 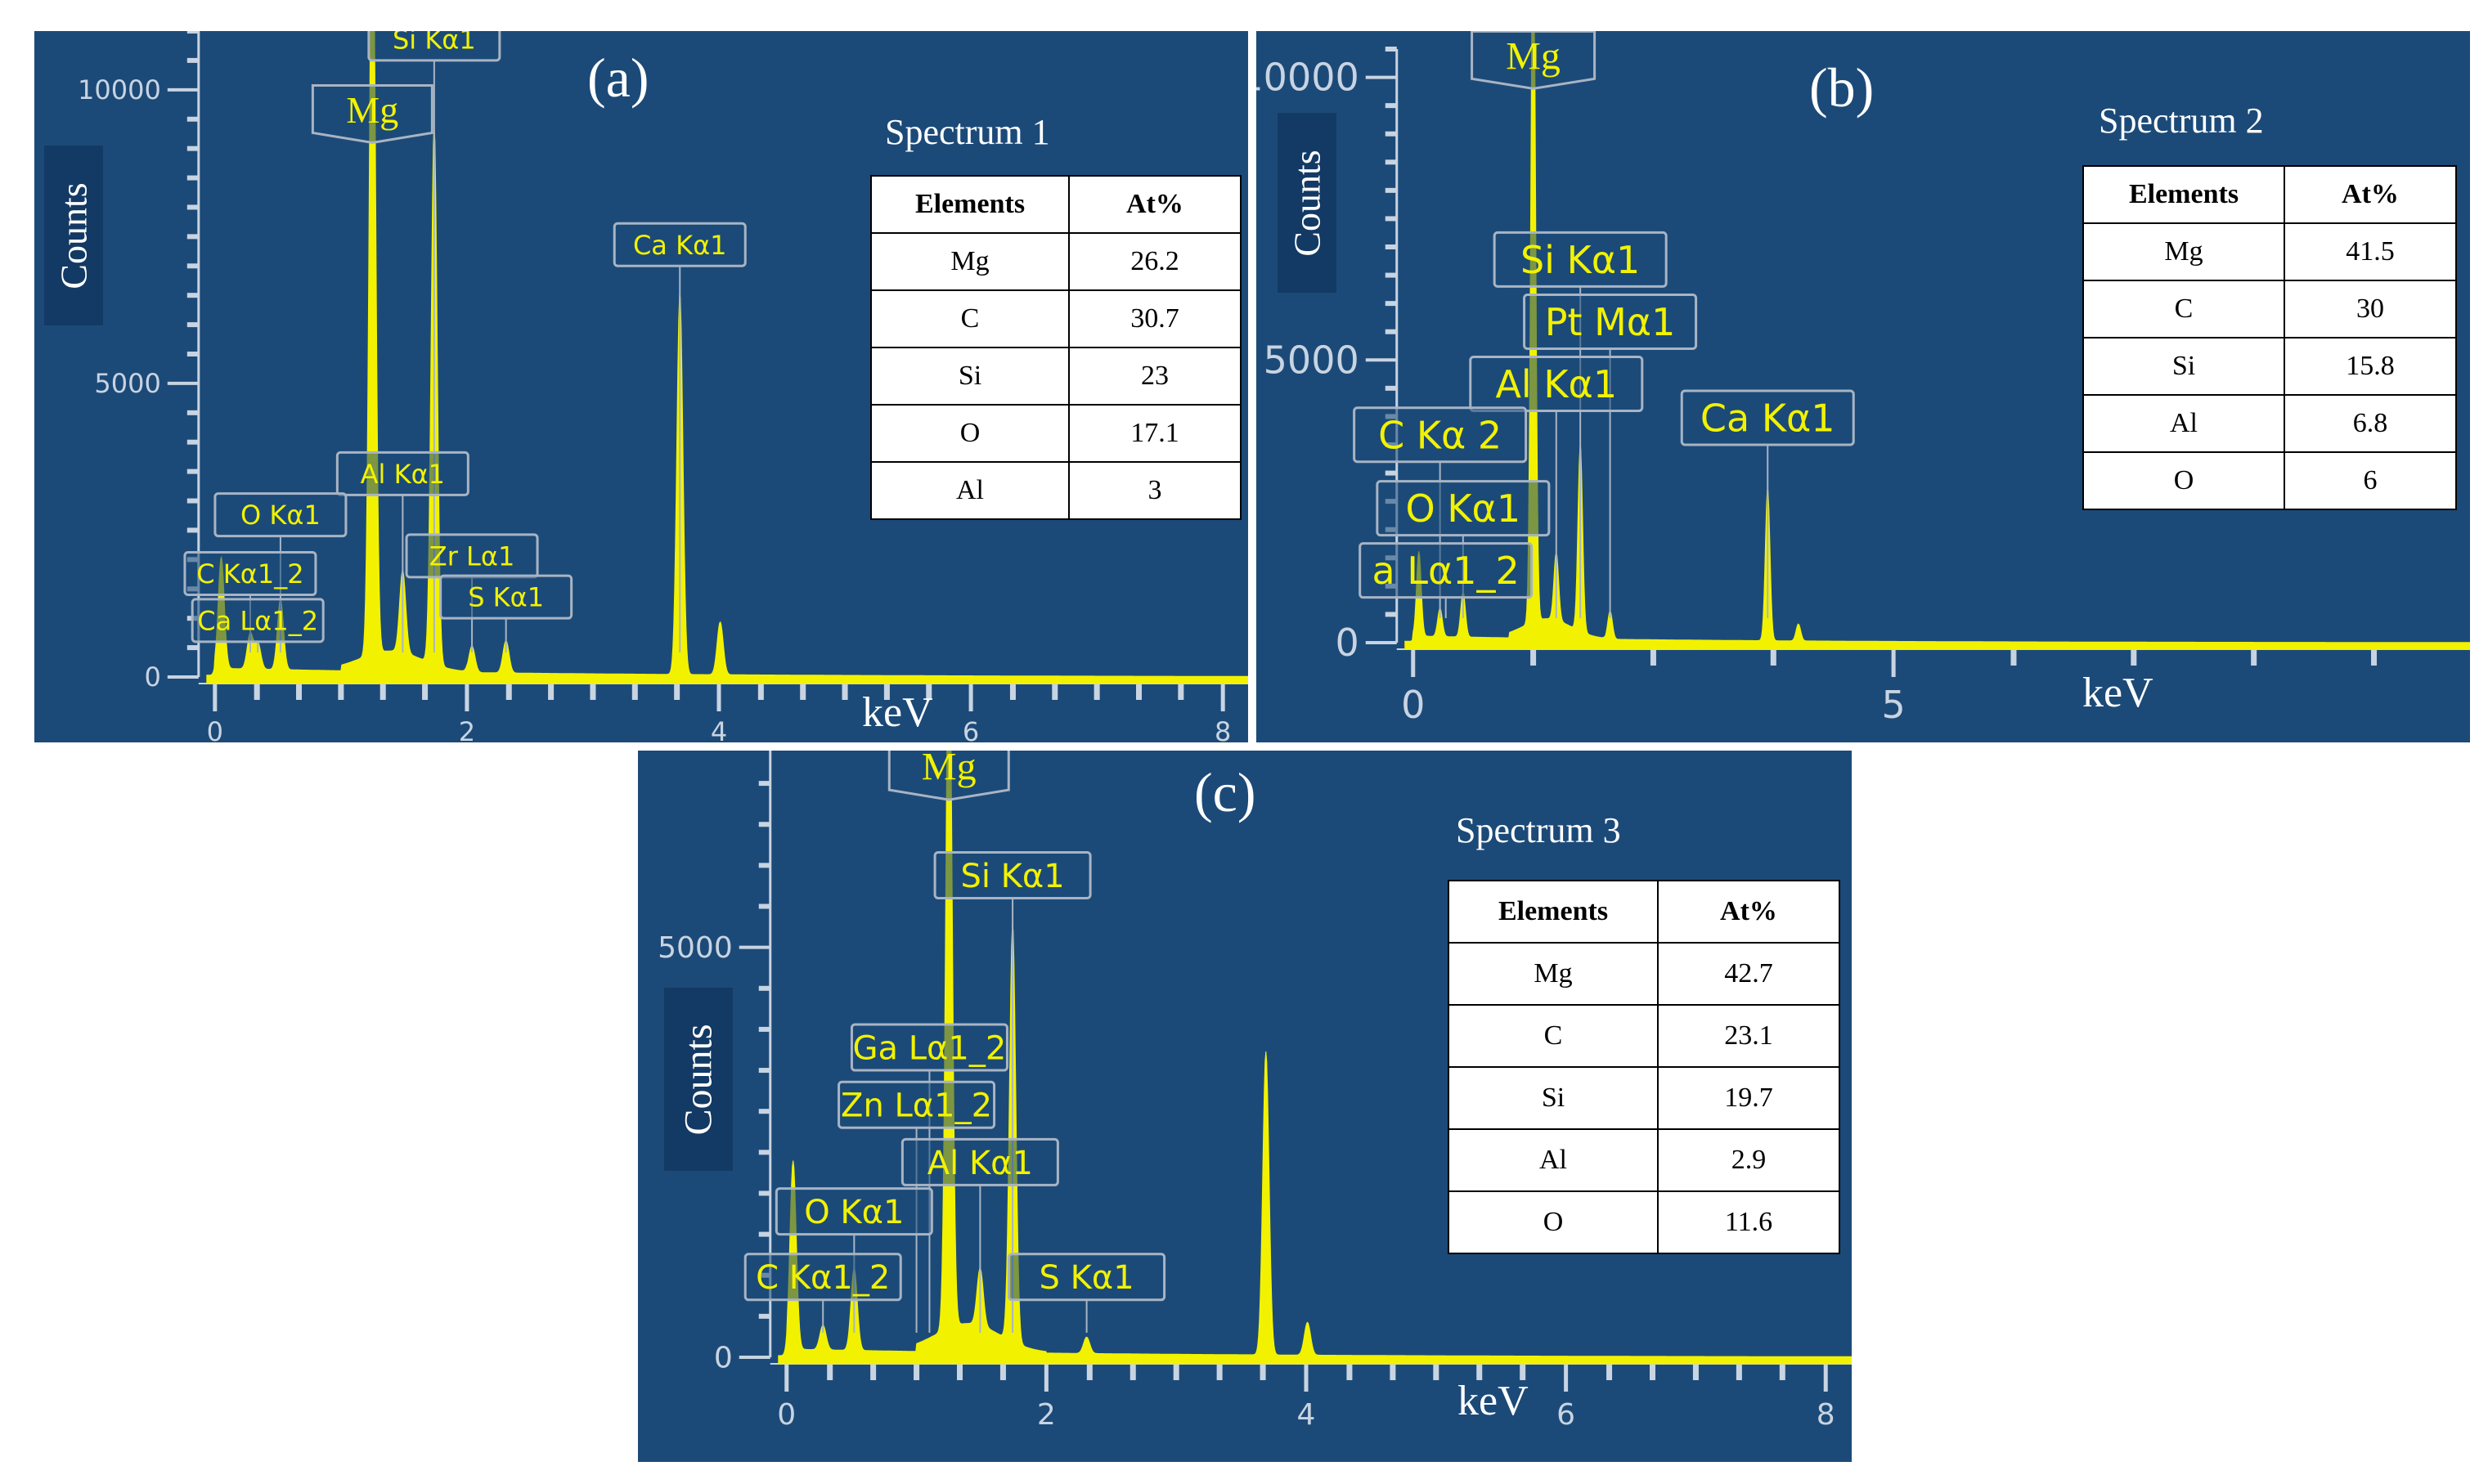 What do you see at coordinates (1748, 1222) in the screenshot?
I see `table-cell: 11.6` at bounding box center [1748, 1222].